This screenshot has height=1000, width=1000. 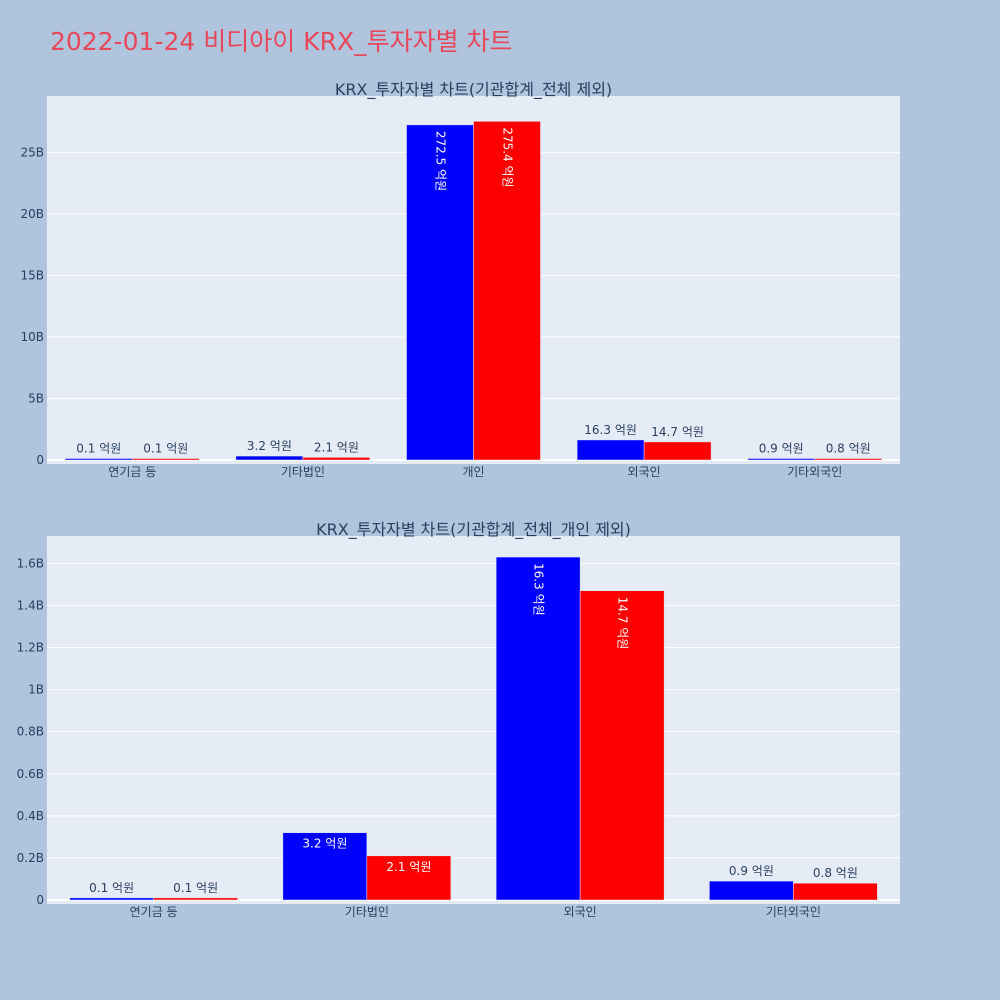 I want to click on y-tick-label: 25B, so click(x=32, y=153).